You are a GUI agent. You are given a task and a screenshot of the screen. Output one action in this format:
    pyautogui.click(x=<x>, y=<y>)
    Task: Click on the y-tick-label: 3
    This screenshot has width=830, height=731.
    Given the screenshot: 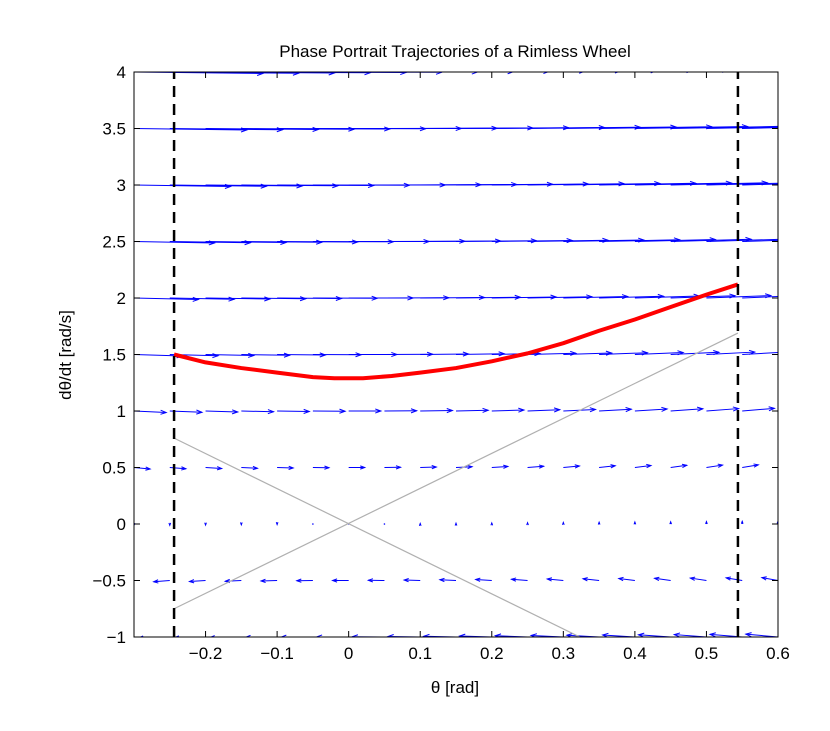 What is the action you would take?
    pyautogui.click(x=121, y=185)
    